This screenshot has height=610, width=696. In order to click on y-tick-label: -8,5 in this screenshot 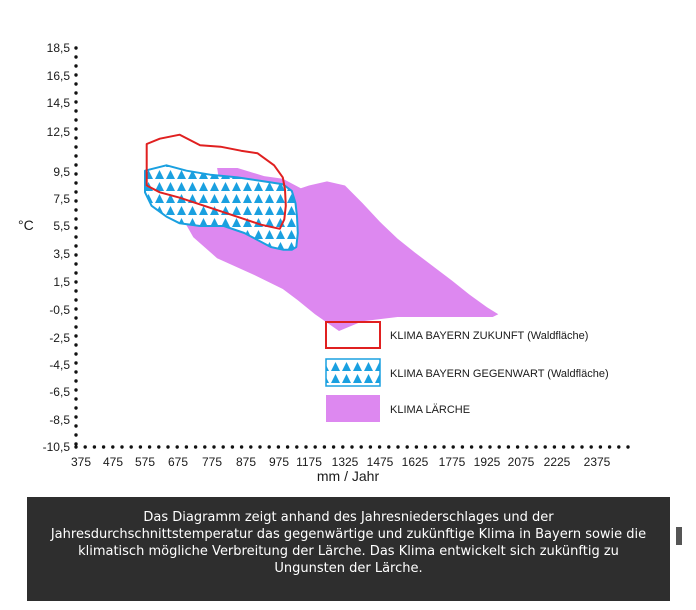, I will do `click(59, 420)`.